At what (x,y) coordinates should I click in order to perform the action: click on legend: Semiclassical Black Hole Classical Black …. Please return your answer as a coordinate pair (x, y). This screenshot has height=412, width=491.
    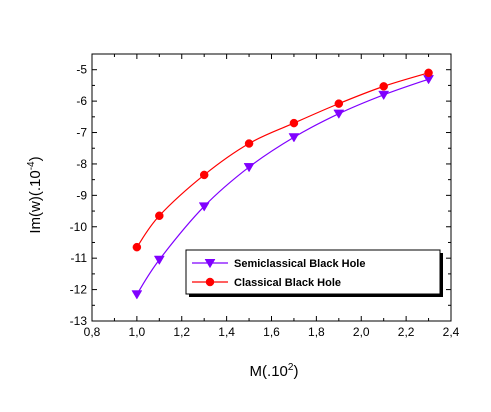
    Looking at the image, I should click on (314, 273).